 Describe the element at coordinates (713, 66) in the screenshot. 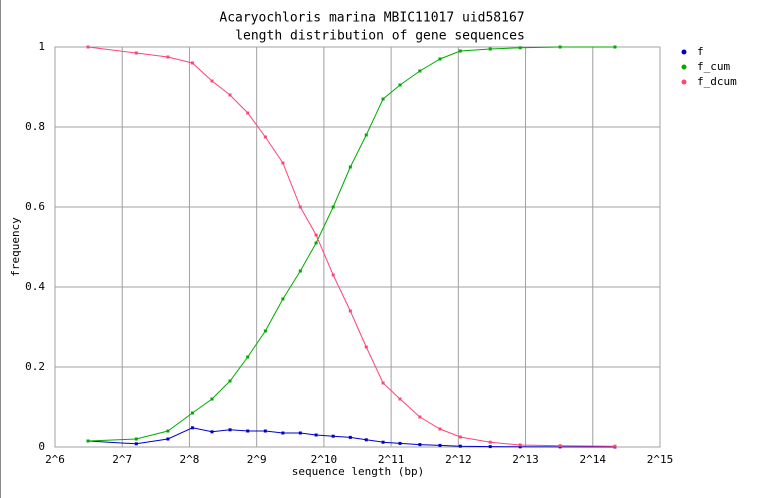

I see `legend-label: f_cum` at that location.